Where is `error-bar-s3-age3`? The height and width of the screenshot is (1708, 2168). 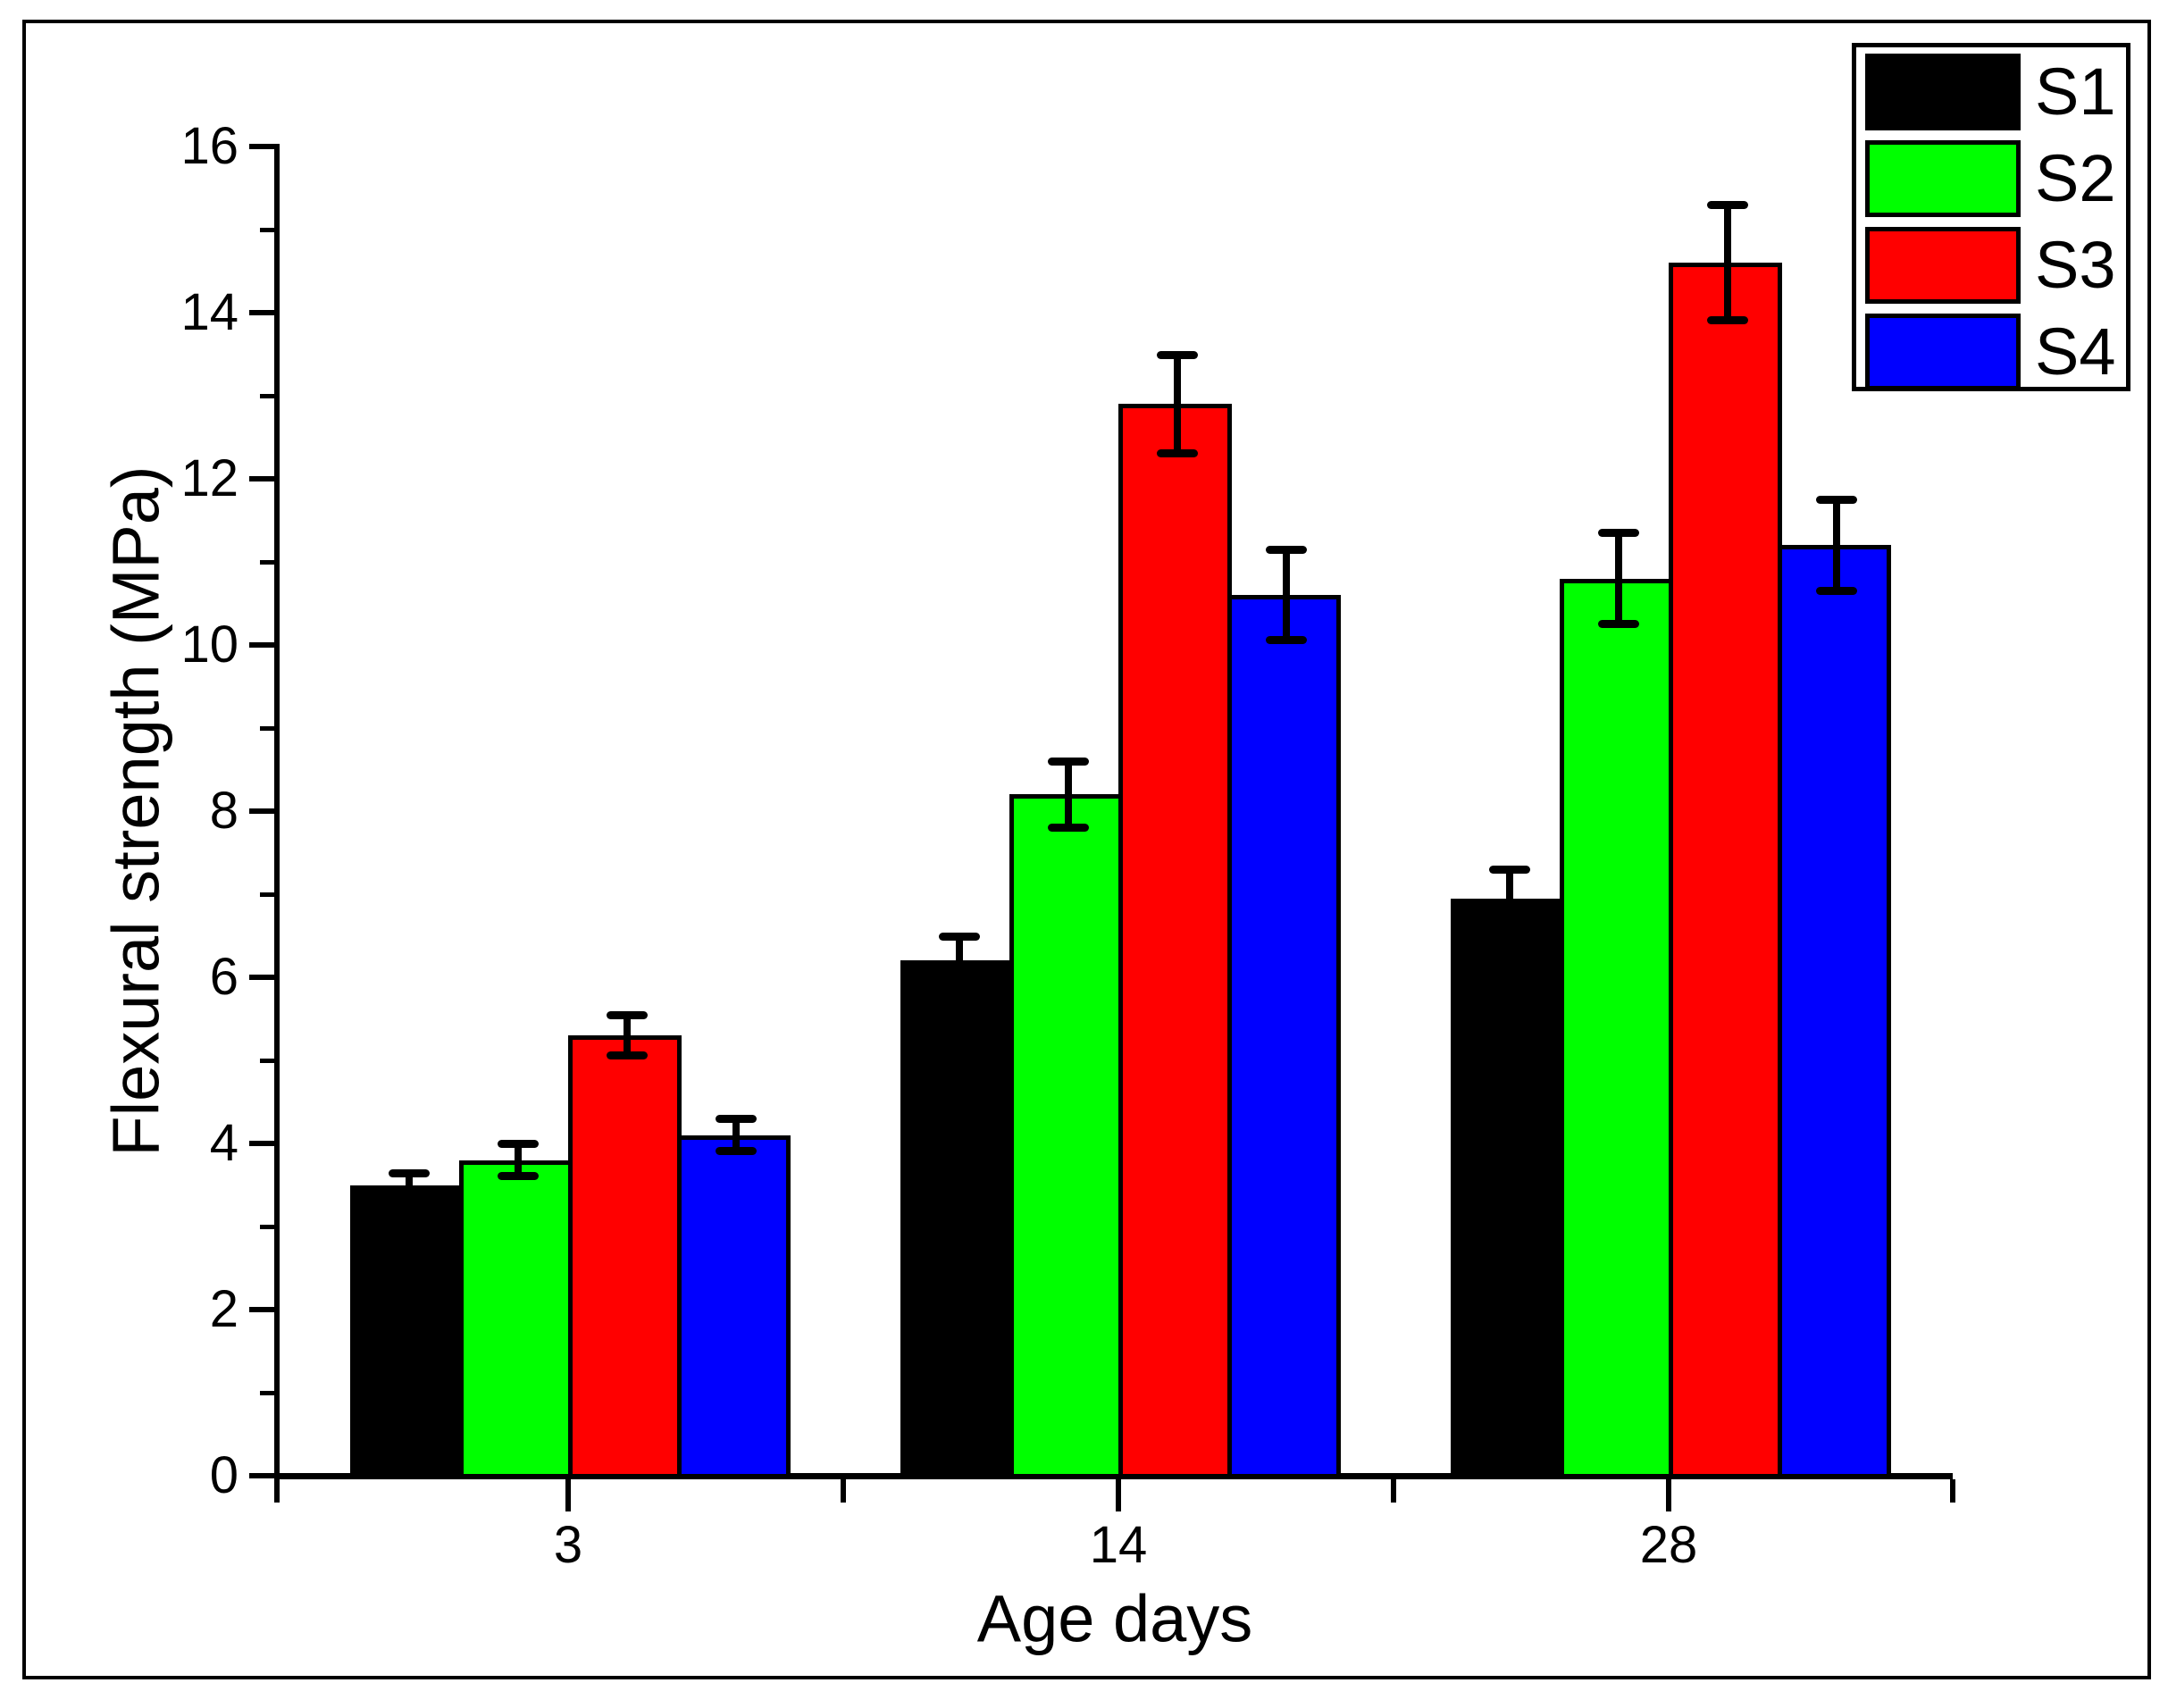 error-bar-s3-age3 is located at coordinates (627, 1036).